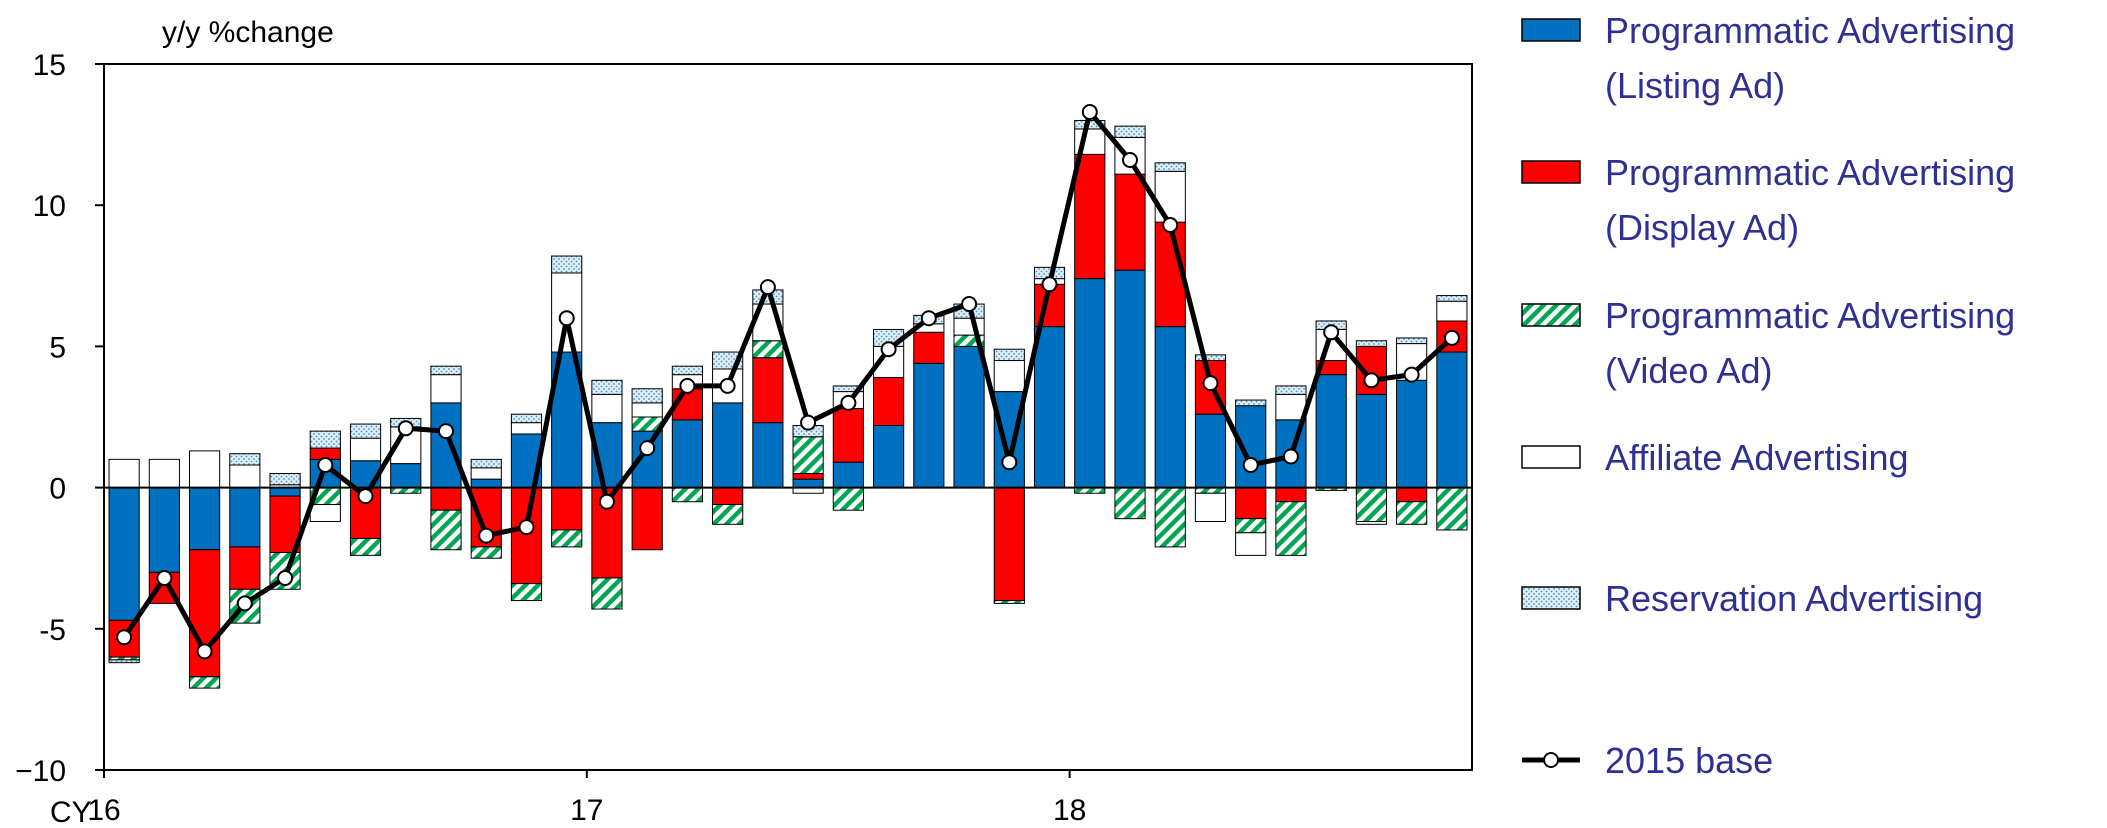 This screenshot has height=828, width=2107. Describe the element at coordinates (49, 206) in the screenshot. I see `y-tick-label: 10` at that location.